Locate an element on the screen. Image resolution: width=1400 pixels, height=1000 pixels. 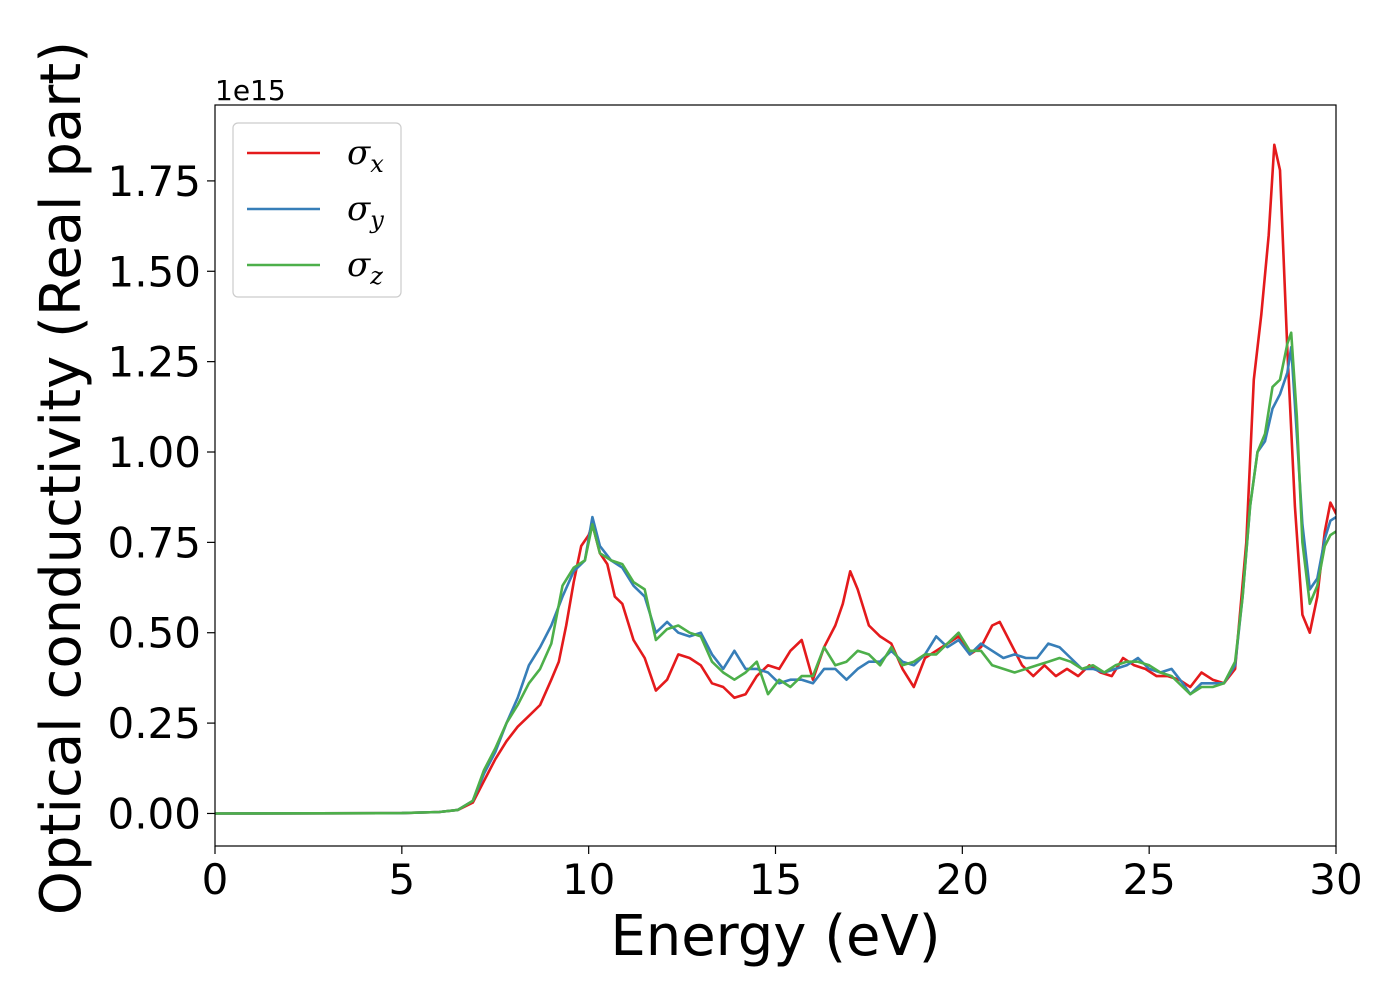
x-axis-label: Energy (eV) is located at coordinates (775, 936).